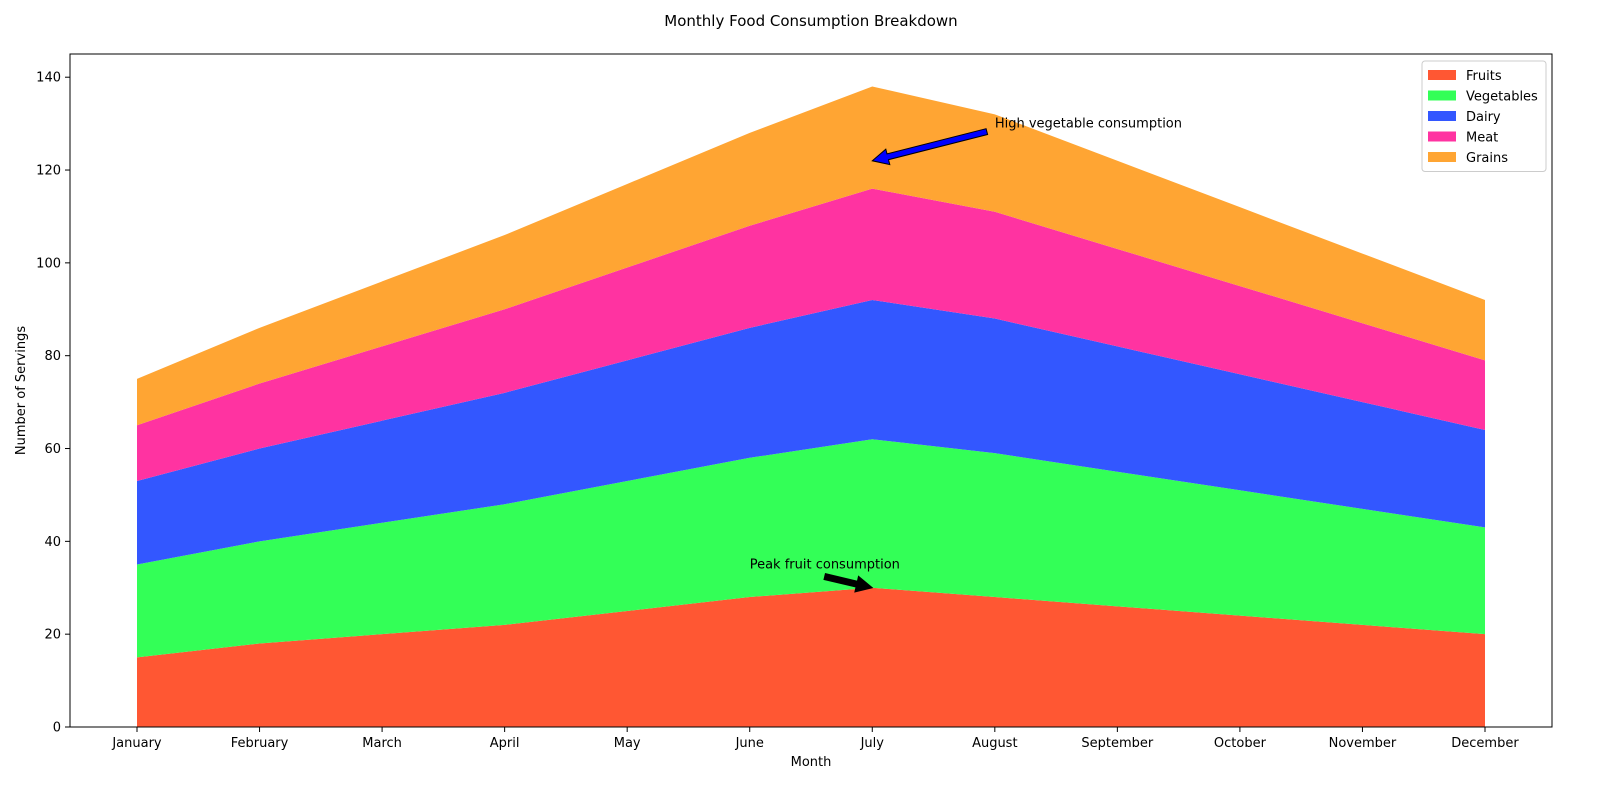  I want to click on y-tick-label: 80, so click(52, 356).